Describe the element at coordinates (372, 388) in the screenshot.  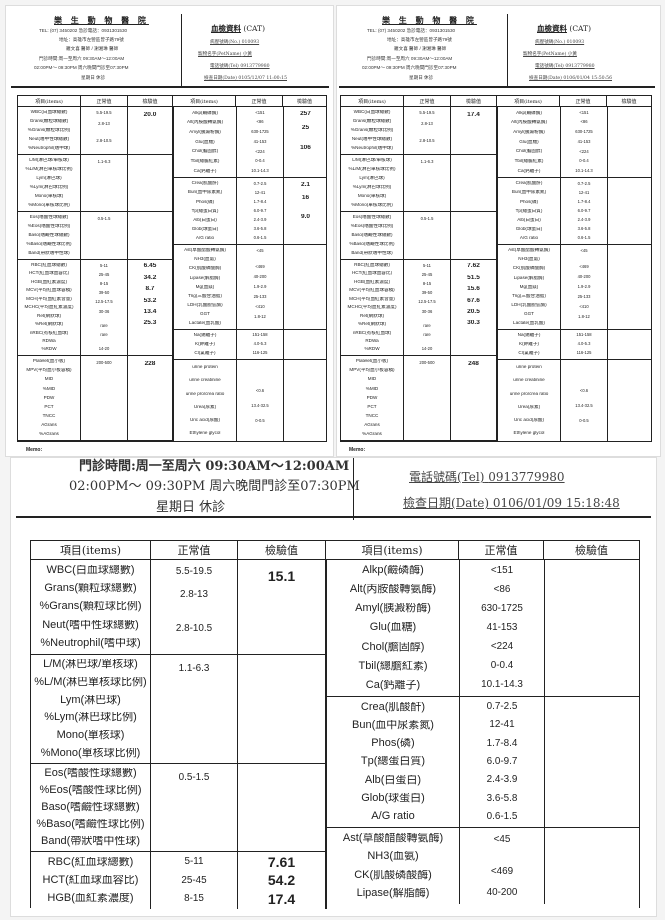
I see `item-name: %MID` at that location.